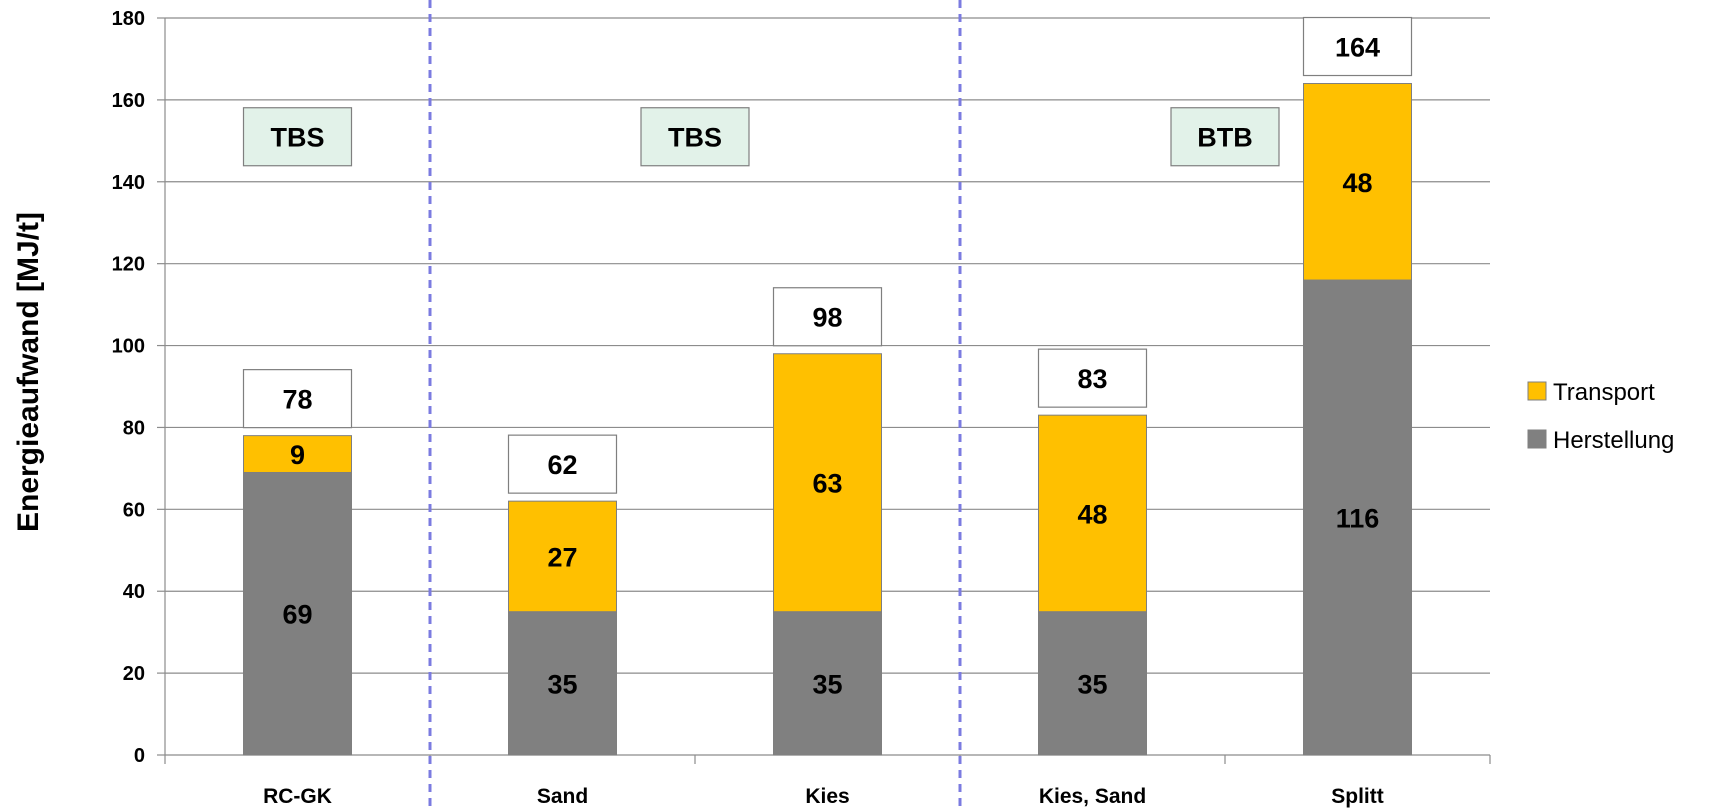 The height and width of the screenshot is (809, 1713). What do you see at coordinates (134, 428) in the screenshot?
I see `y-tick-label: 80` at bounding box center [134, 428].